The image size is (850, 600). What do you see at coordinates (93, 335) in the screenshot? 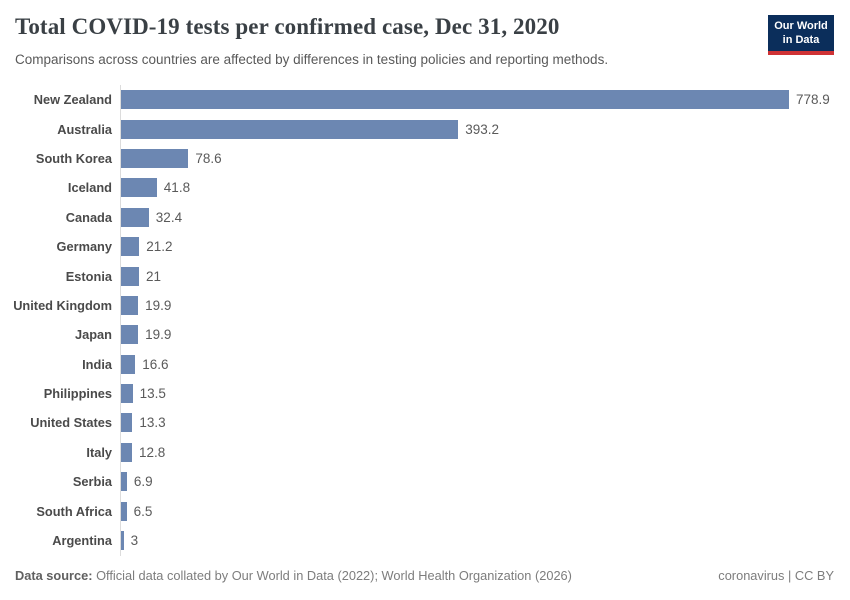
I see `country-label: Japan` at bounding box center [93, 335].